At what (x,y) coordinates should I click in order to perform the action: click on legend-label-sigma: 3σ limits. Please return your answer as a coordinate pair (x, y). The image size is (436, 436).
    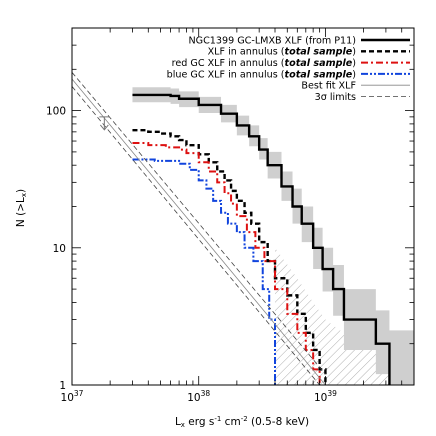
    Looking at the image, I should click on (335, 97).